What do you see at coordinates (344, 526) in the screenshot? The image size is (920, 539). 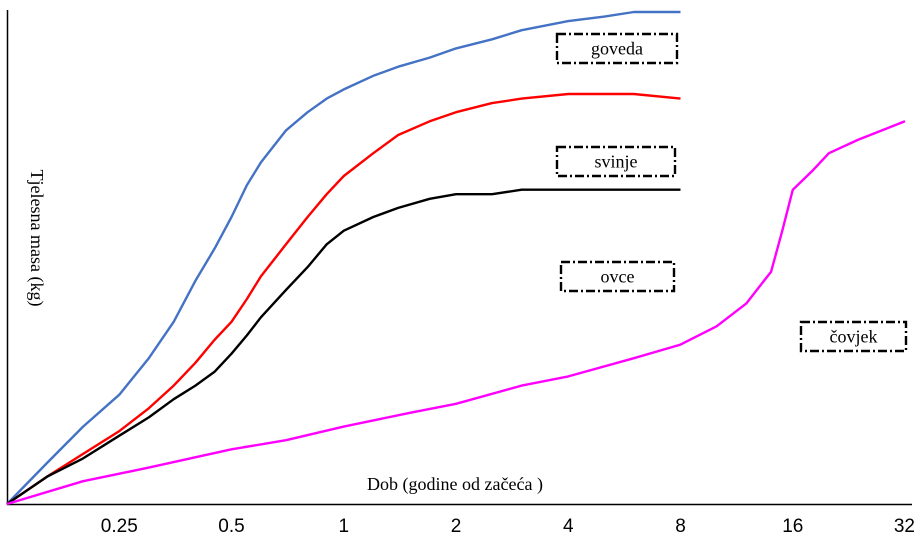 I see `x-tick-label-3: 1` at bounding box center [344, 526].